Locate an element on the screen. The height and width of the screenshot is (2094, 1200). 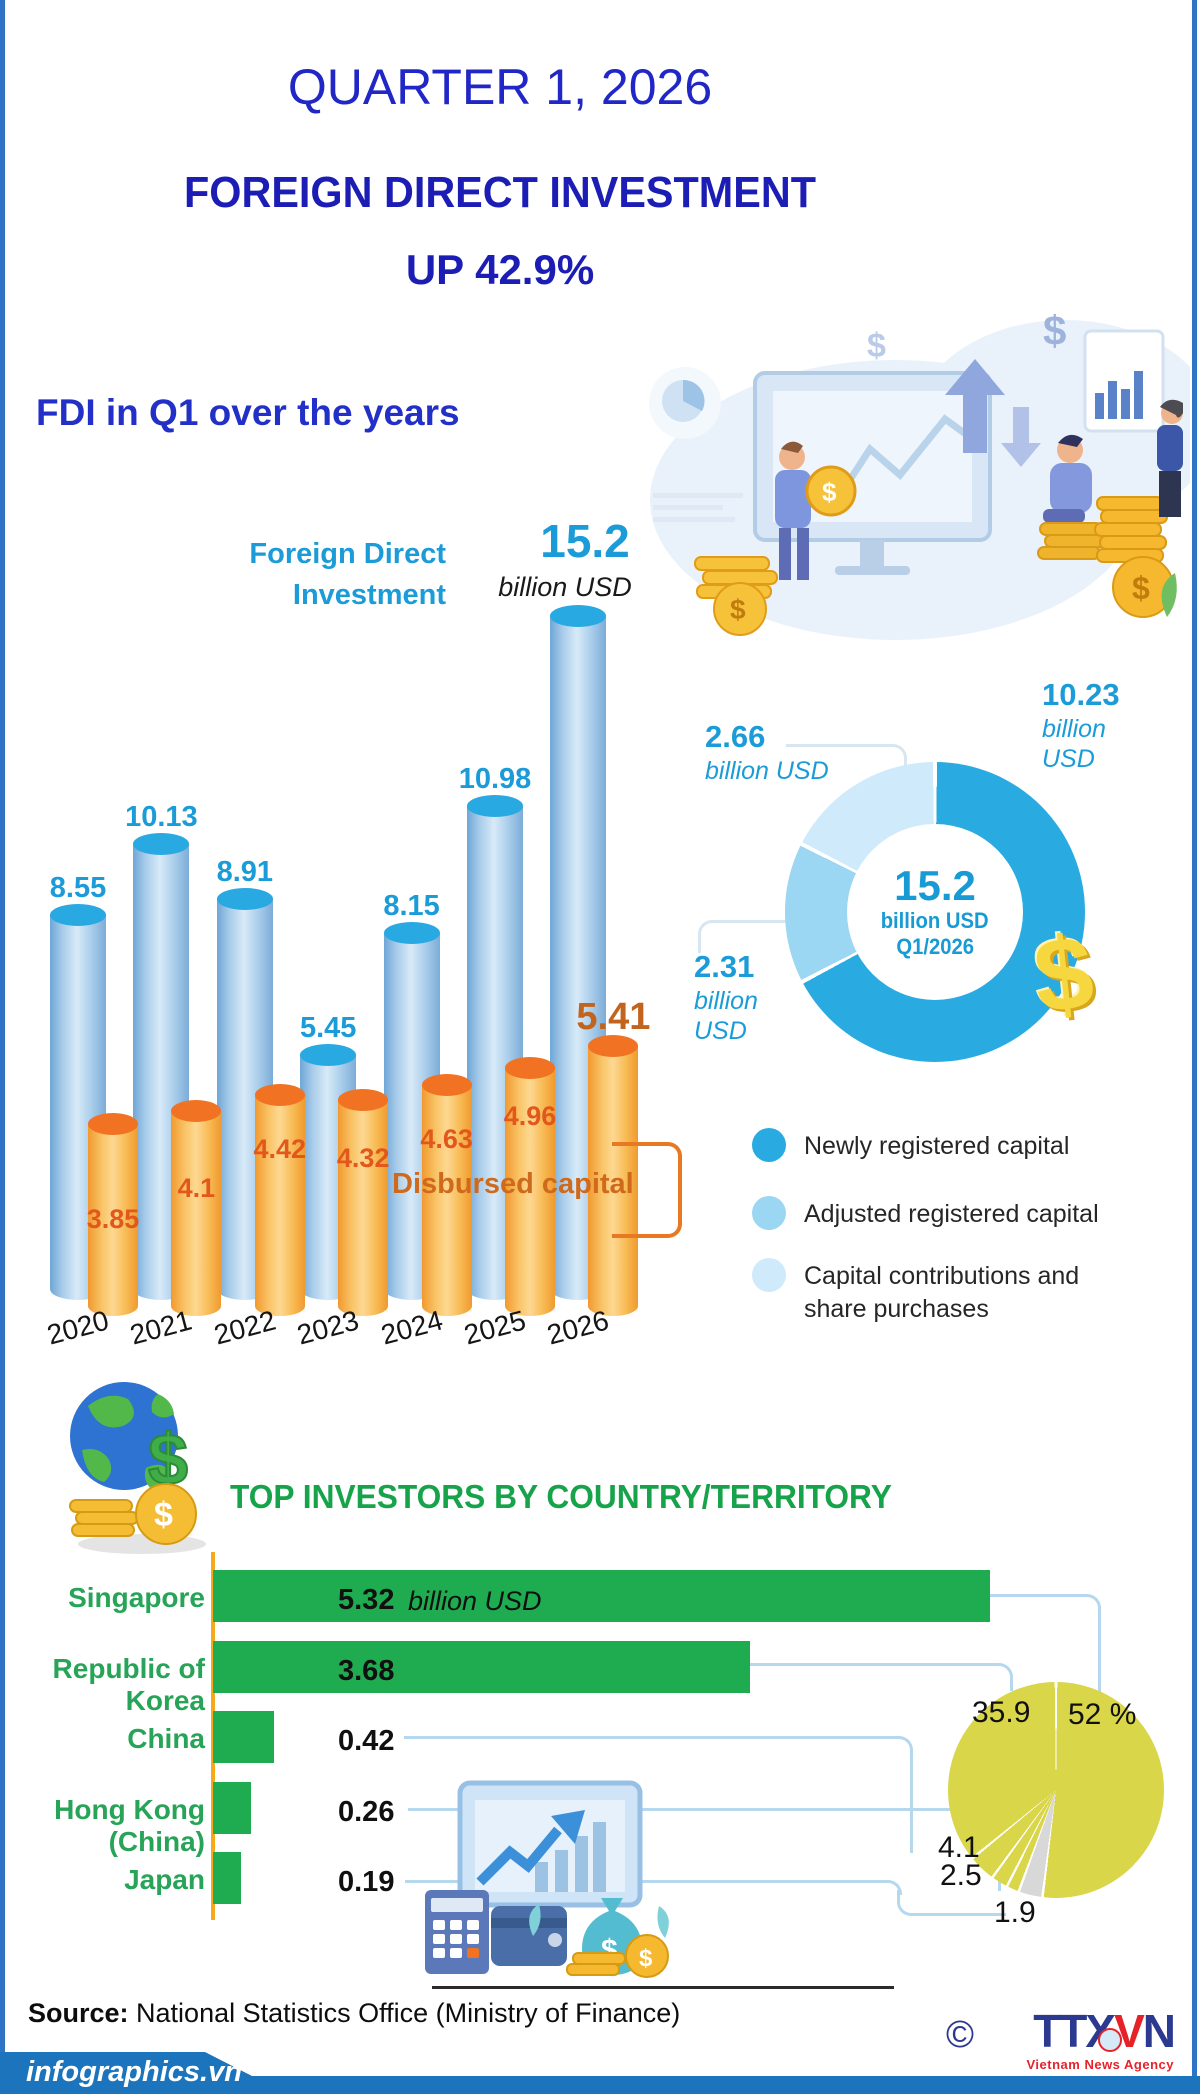
legend-label: Newly registered capital is located at coordinates (937, 1146).